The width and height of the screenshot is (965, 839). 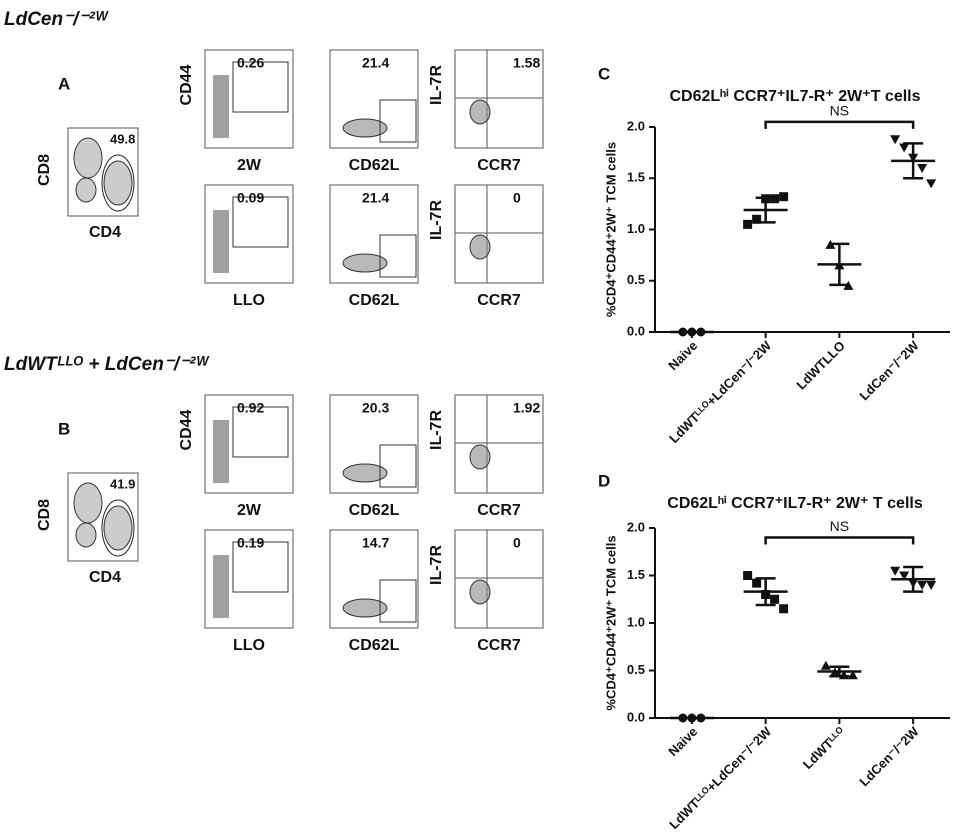 What do you see at coordinates (250, 198) in the screenshot?
I see `plot-value: 0.09` at bounding box center [250, 198].